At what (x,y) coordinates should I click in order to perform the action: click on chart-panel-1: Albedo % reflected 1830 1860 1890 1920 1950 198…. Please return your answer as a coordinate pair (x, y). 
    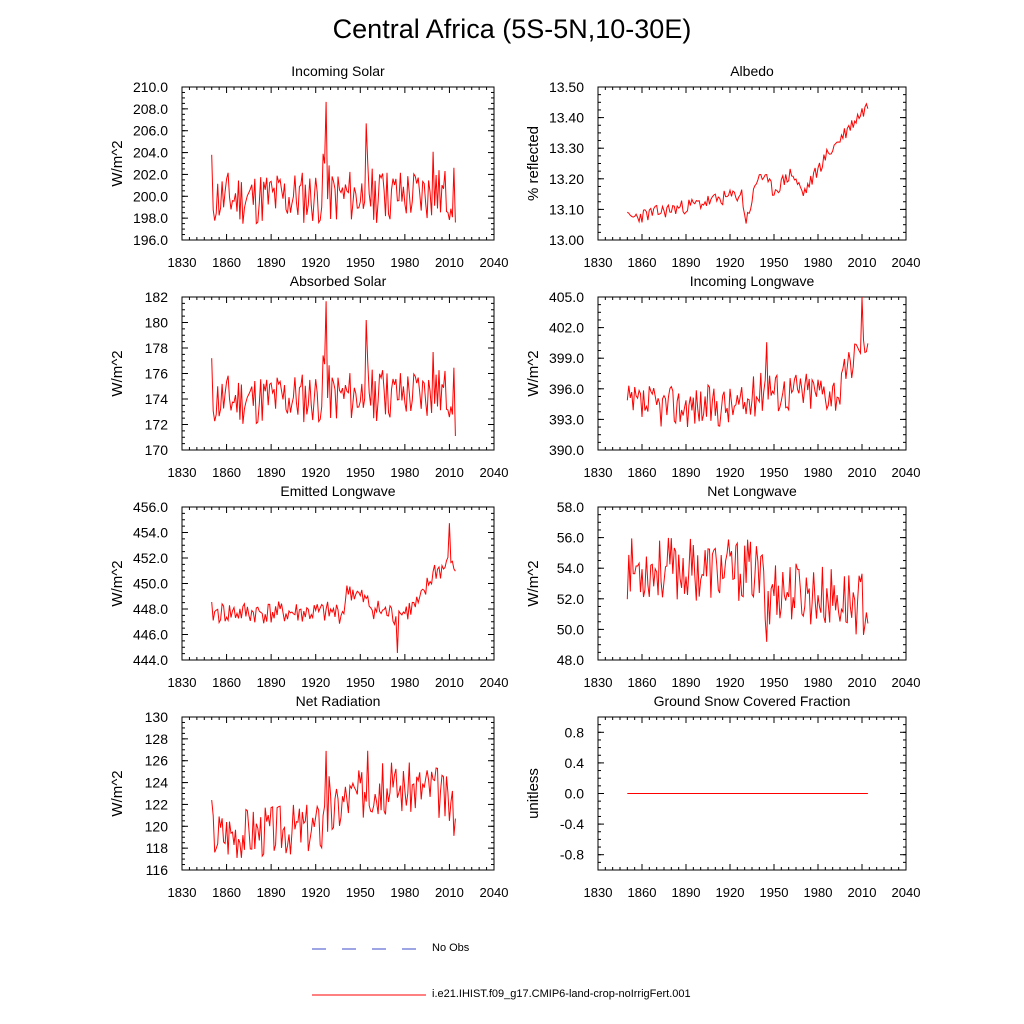
    Looking at the image, I should click on (722, 166).